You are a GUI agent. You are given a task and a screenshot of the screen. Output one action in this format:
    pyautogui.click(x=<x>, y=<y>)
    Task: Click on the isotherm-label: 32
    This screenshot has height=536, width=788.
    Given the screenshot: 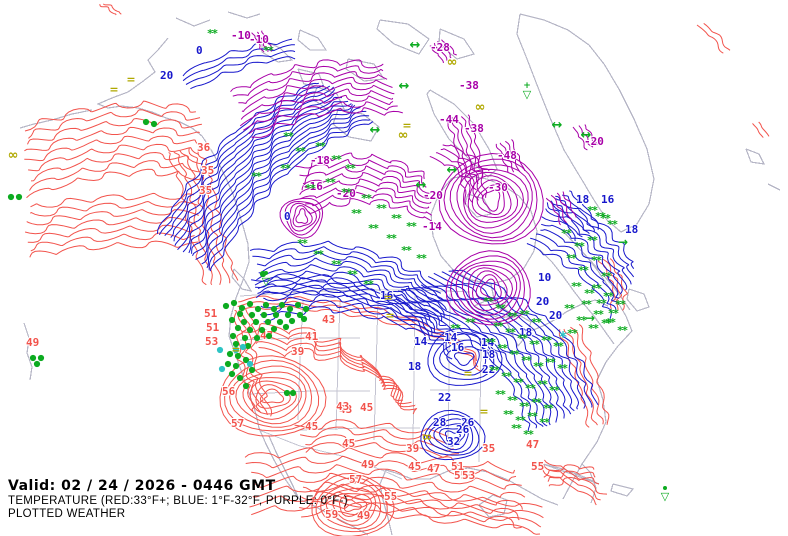 What is the action you would take?
    pyautogui.click(x=453, y=441)
    